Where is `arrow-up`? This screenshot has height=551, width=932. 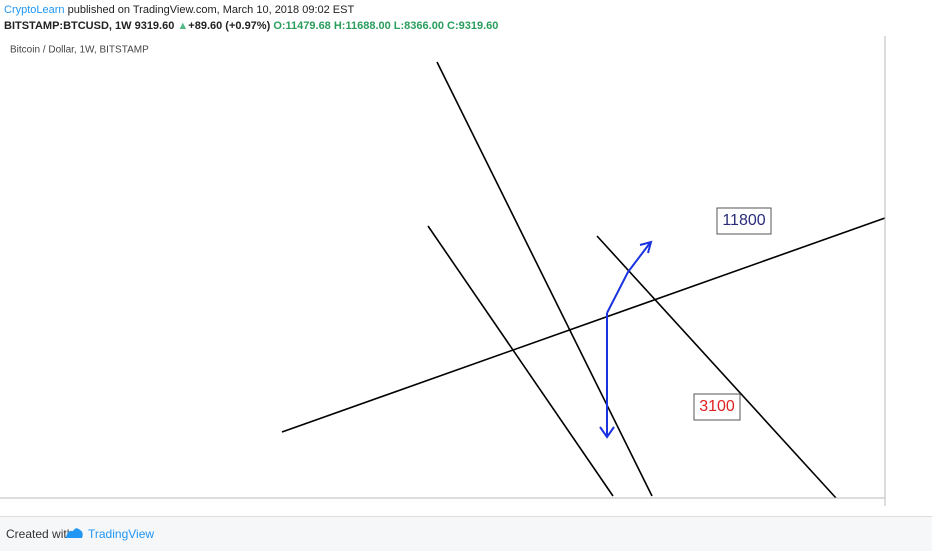
arrow-up is located at coordinates (628, 278).